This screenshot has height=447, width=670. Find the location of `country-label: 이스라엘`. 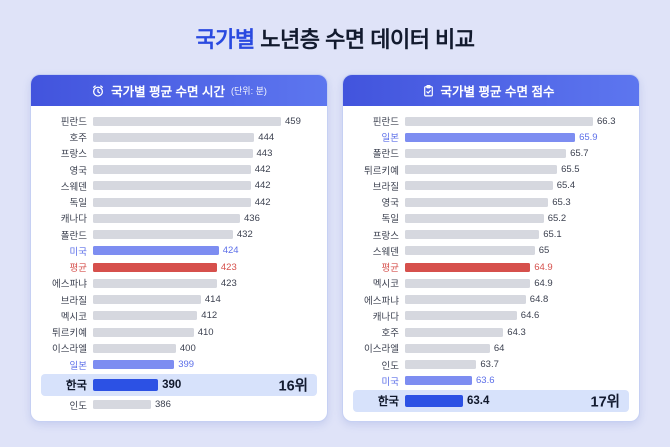

country-label: 이스라엘 is located at coordinates (381, 350).